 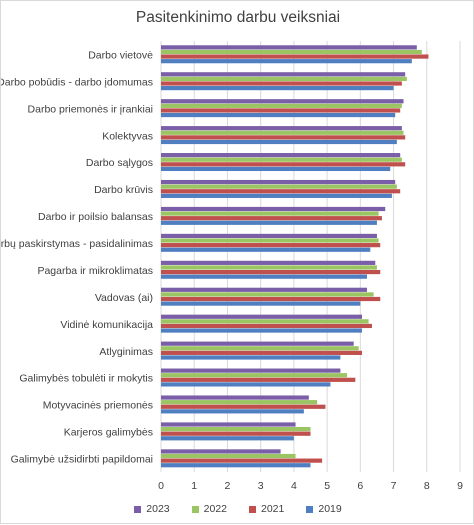 What do you see at coordinates (161, 486) in the screenshot?
I see `x-tick-label: 0` at bounding box center [161, 486].